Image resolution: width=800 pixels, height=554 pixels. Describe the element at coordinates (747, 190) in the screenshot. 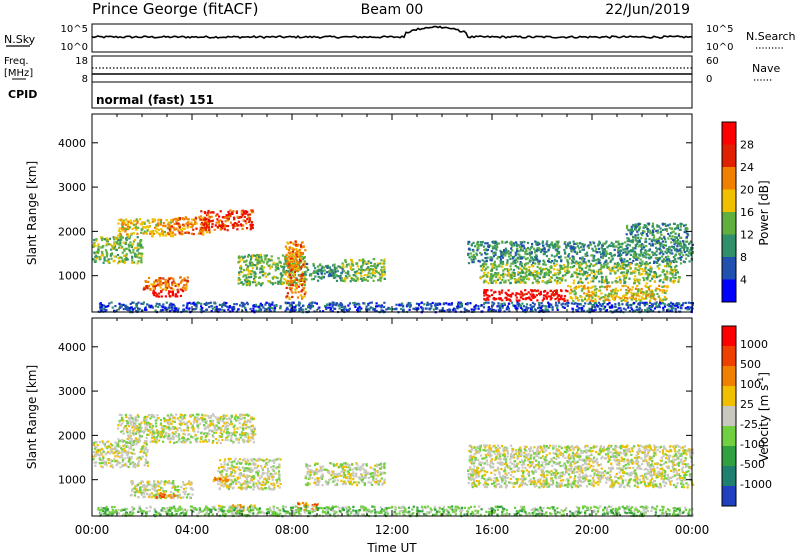

I see `colorbar-tick-label: 20` at that location.